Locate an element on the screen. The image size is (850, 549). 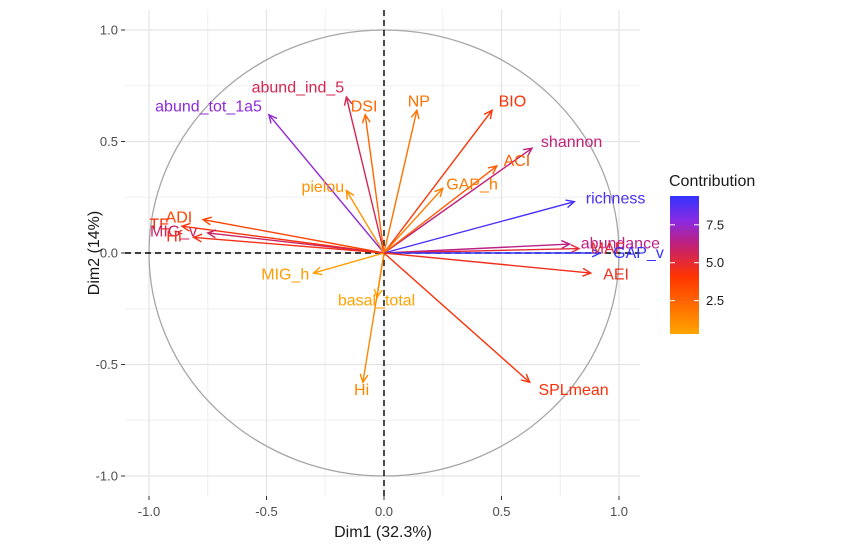
label-abundance: abundance is located at coordinates (620, 244).